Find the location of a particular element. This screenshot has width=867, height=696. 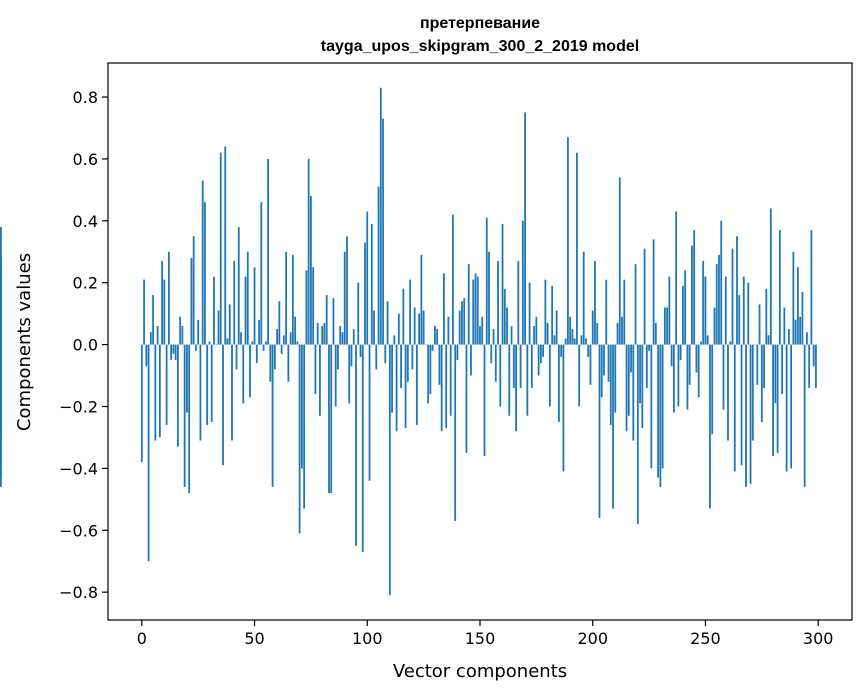

chart-subtitle: tayga_upos_skipgram_300_2_2019 model is located at coordinates (480, 46).